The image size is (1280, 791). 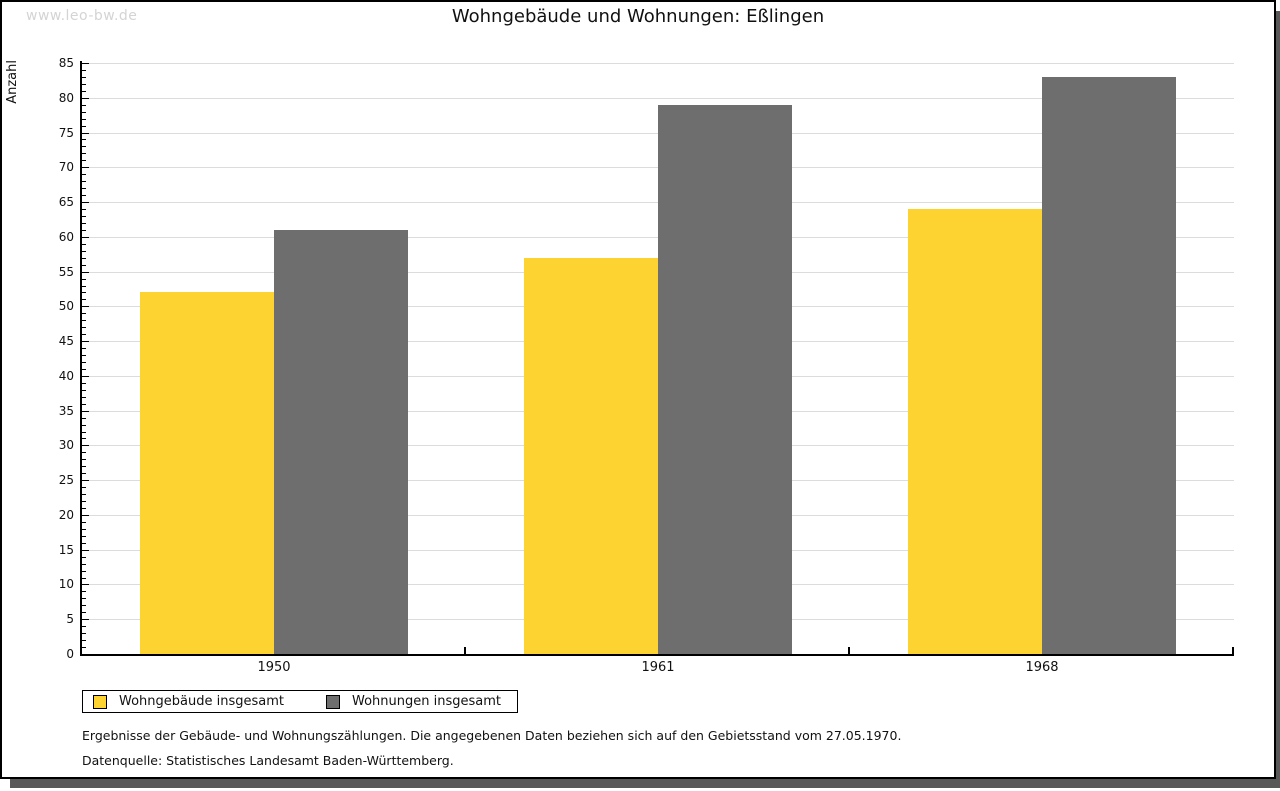 I want to click on legend-item: Wohngebäude insgesamt, so click(x=188, y=701).